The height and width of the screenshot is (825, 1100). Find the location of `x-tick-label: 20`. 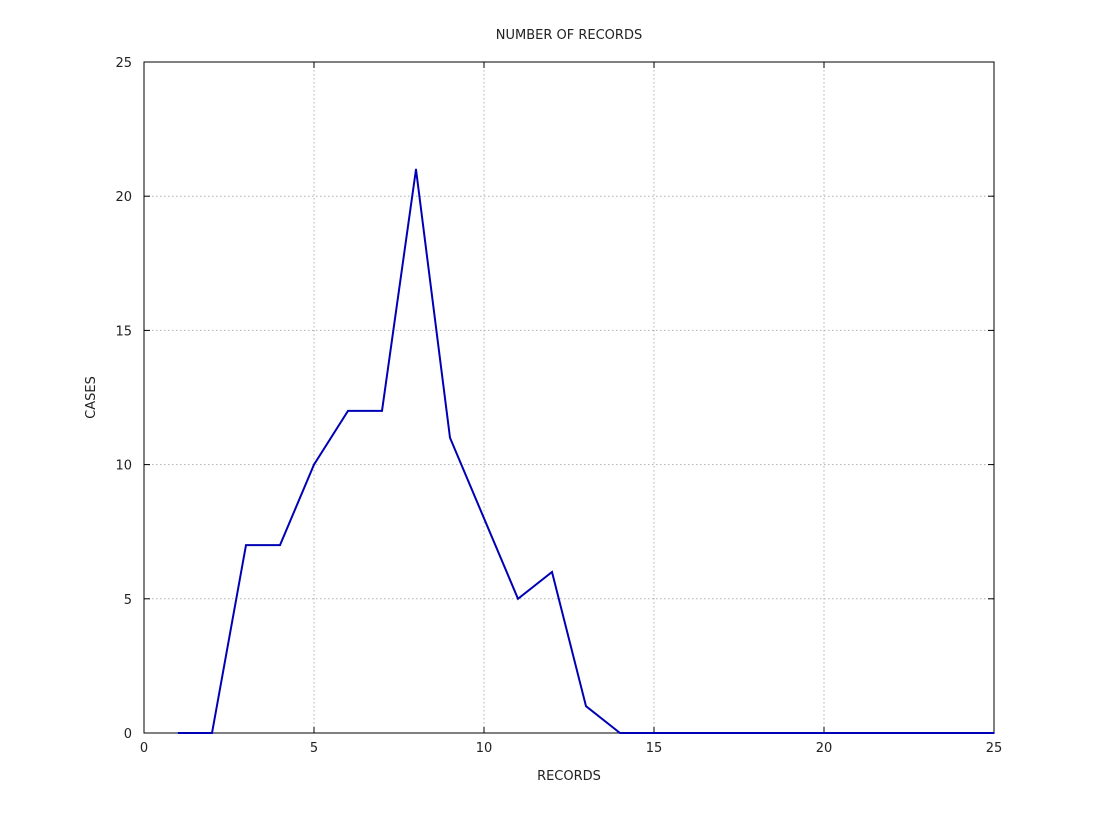

x-tick-label: 20 is located at coordinates (824, 748).